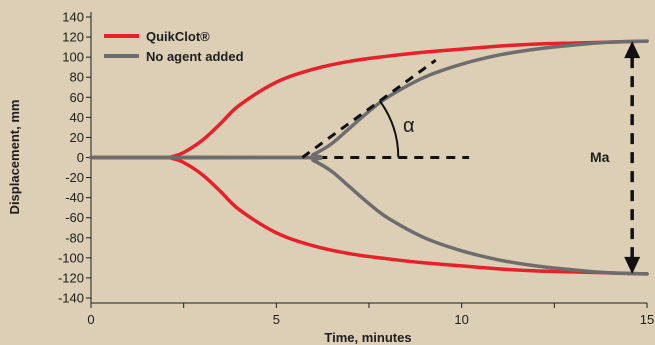 The image size is (655, 345). What do you see at coordinates (632, 265) in the screenshot?
I see `ma-arrowhead-down` at bounding box center [632, 265].